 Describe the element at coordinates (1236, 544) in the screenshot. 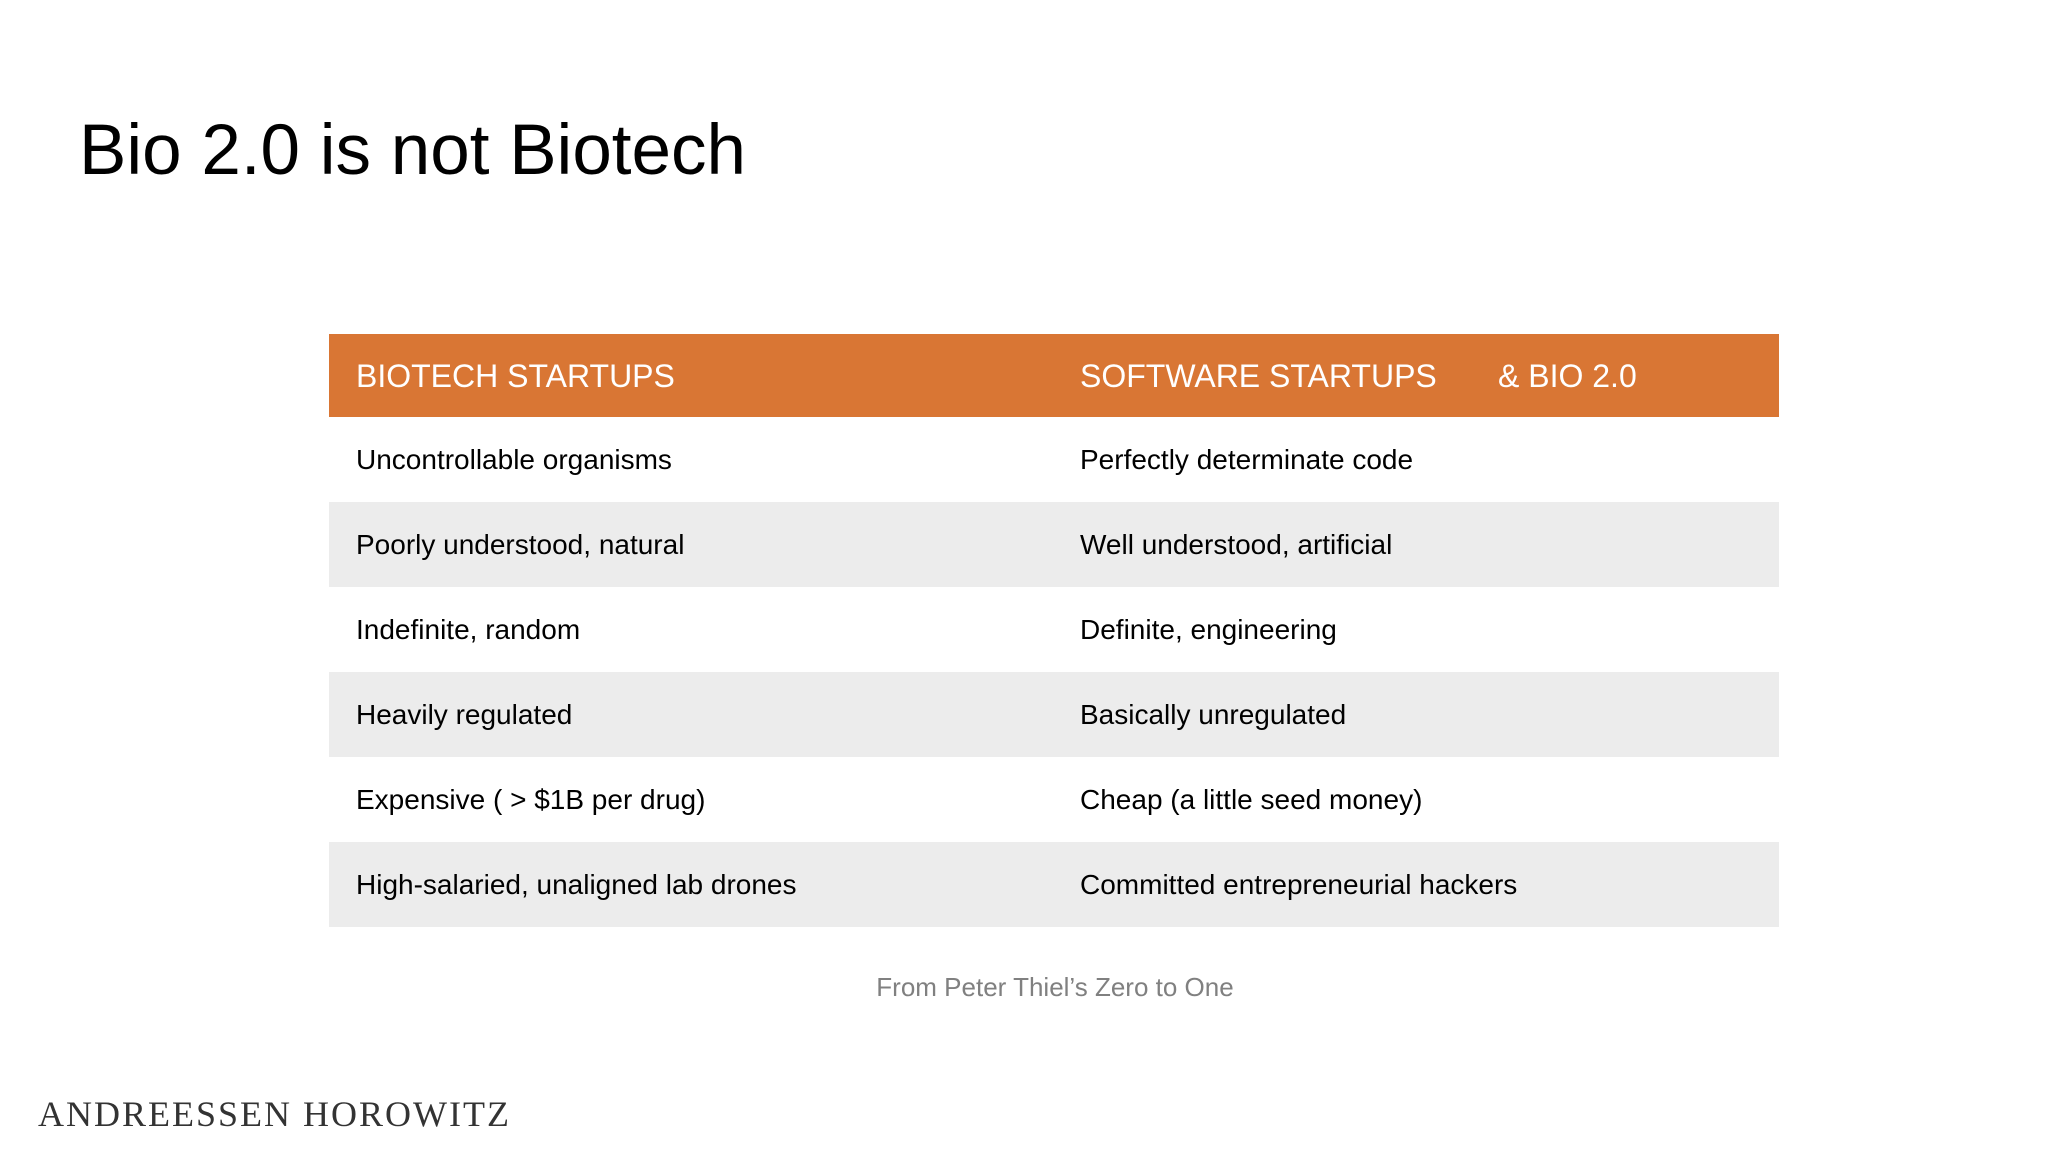

I see `software-cell: Well understood, artificial` at that location.